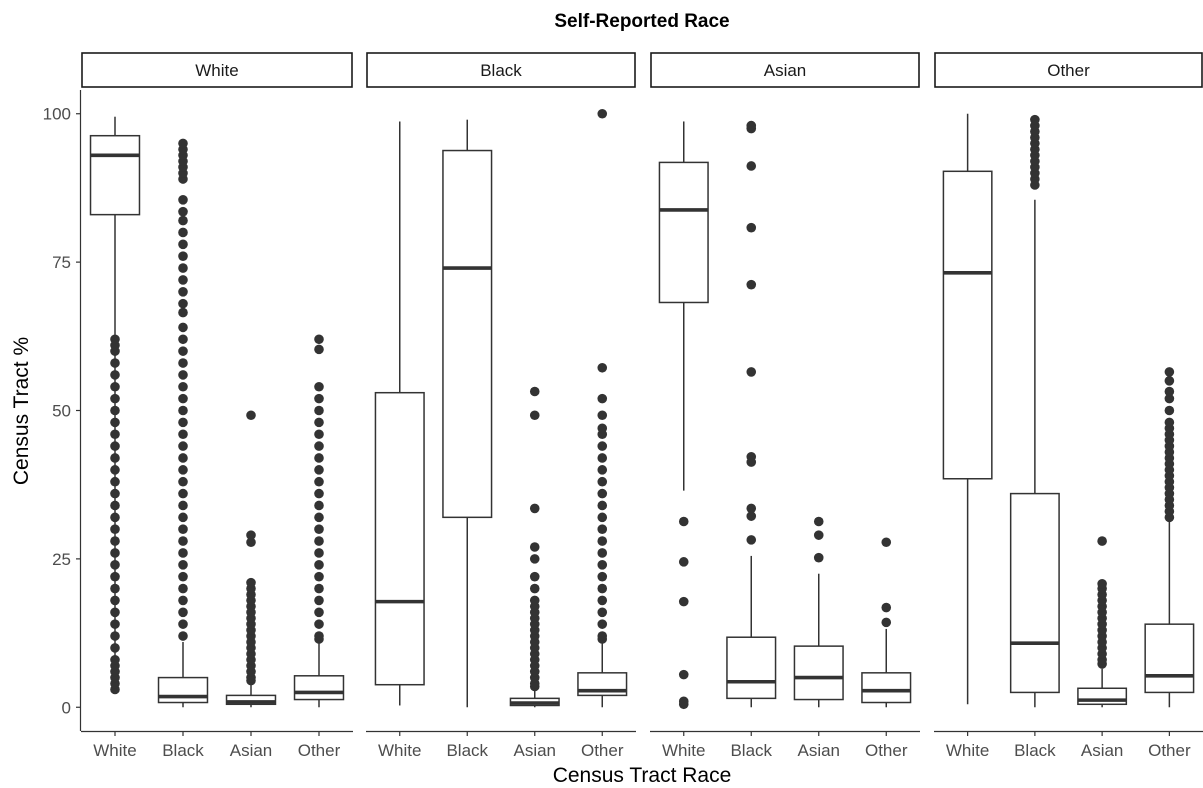 This screenshot has width=1203, height=788. Describe the element at coordinates (115, 405) in the screenshot. I see `box-white-white` at that location.